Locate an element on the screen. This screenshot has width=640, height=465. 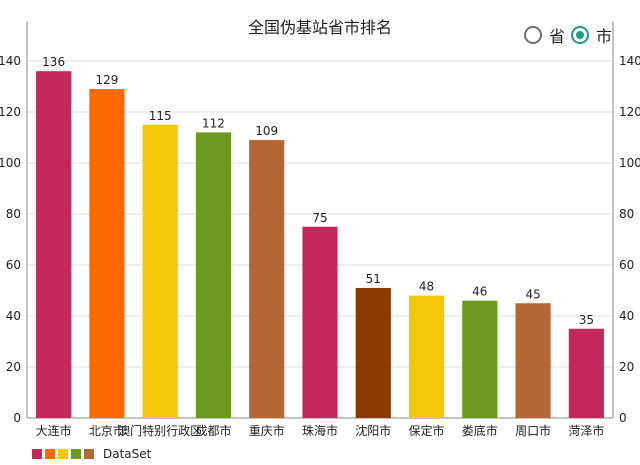
x-tick-label: 沈阳市 is located at coordinates (373, 430).